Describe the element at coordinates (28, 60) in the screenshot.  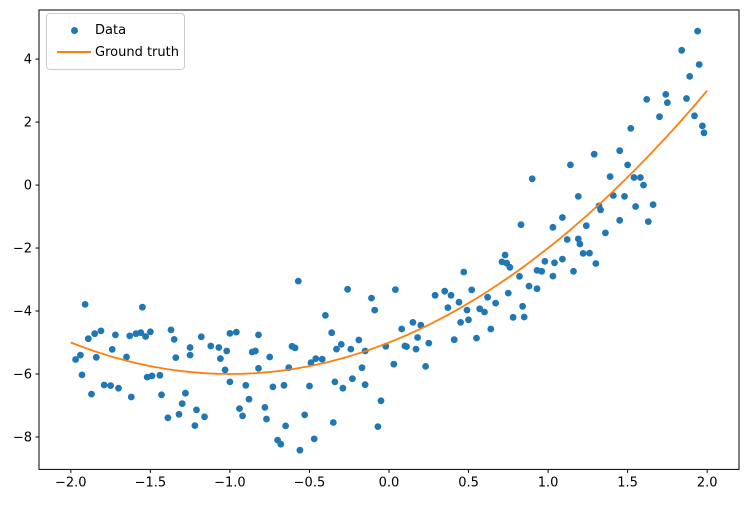
I see `y-tick-label: 4` at that location.